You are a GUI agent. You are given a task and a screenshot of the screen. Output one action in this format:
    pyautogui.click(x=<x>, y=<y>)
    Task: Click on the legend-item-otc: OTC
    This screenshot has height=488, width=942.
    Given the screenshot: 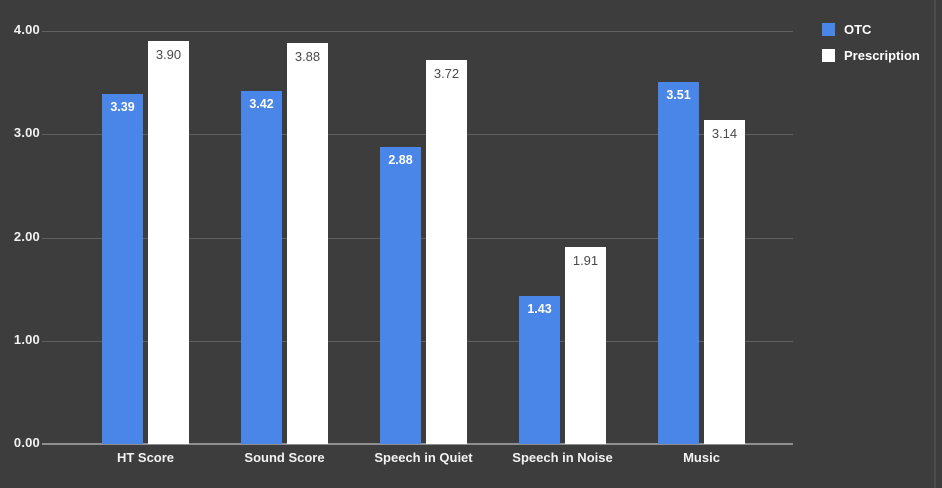 What is the action you would take?
    pyautogui.click(x=871, y=29)
    